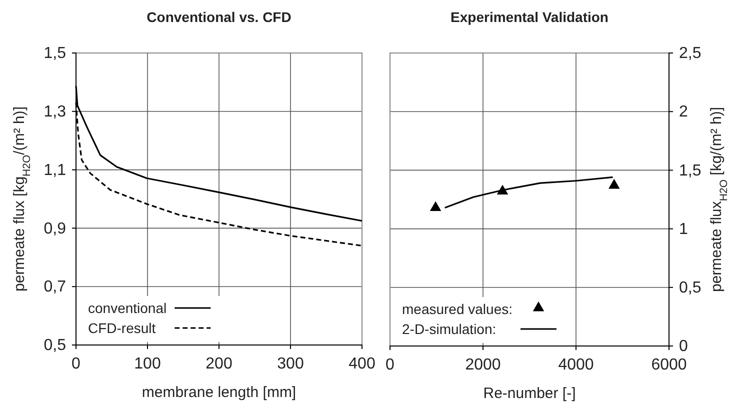  What do you see at coordinates (362, 363) in the screenshot?
I see `x-tick-label: 400` at bounding box center [362, 363].